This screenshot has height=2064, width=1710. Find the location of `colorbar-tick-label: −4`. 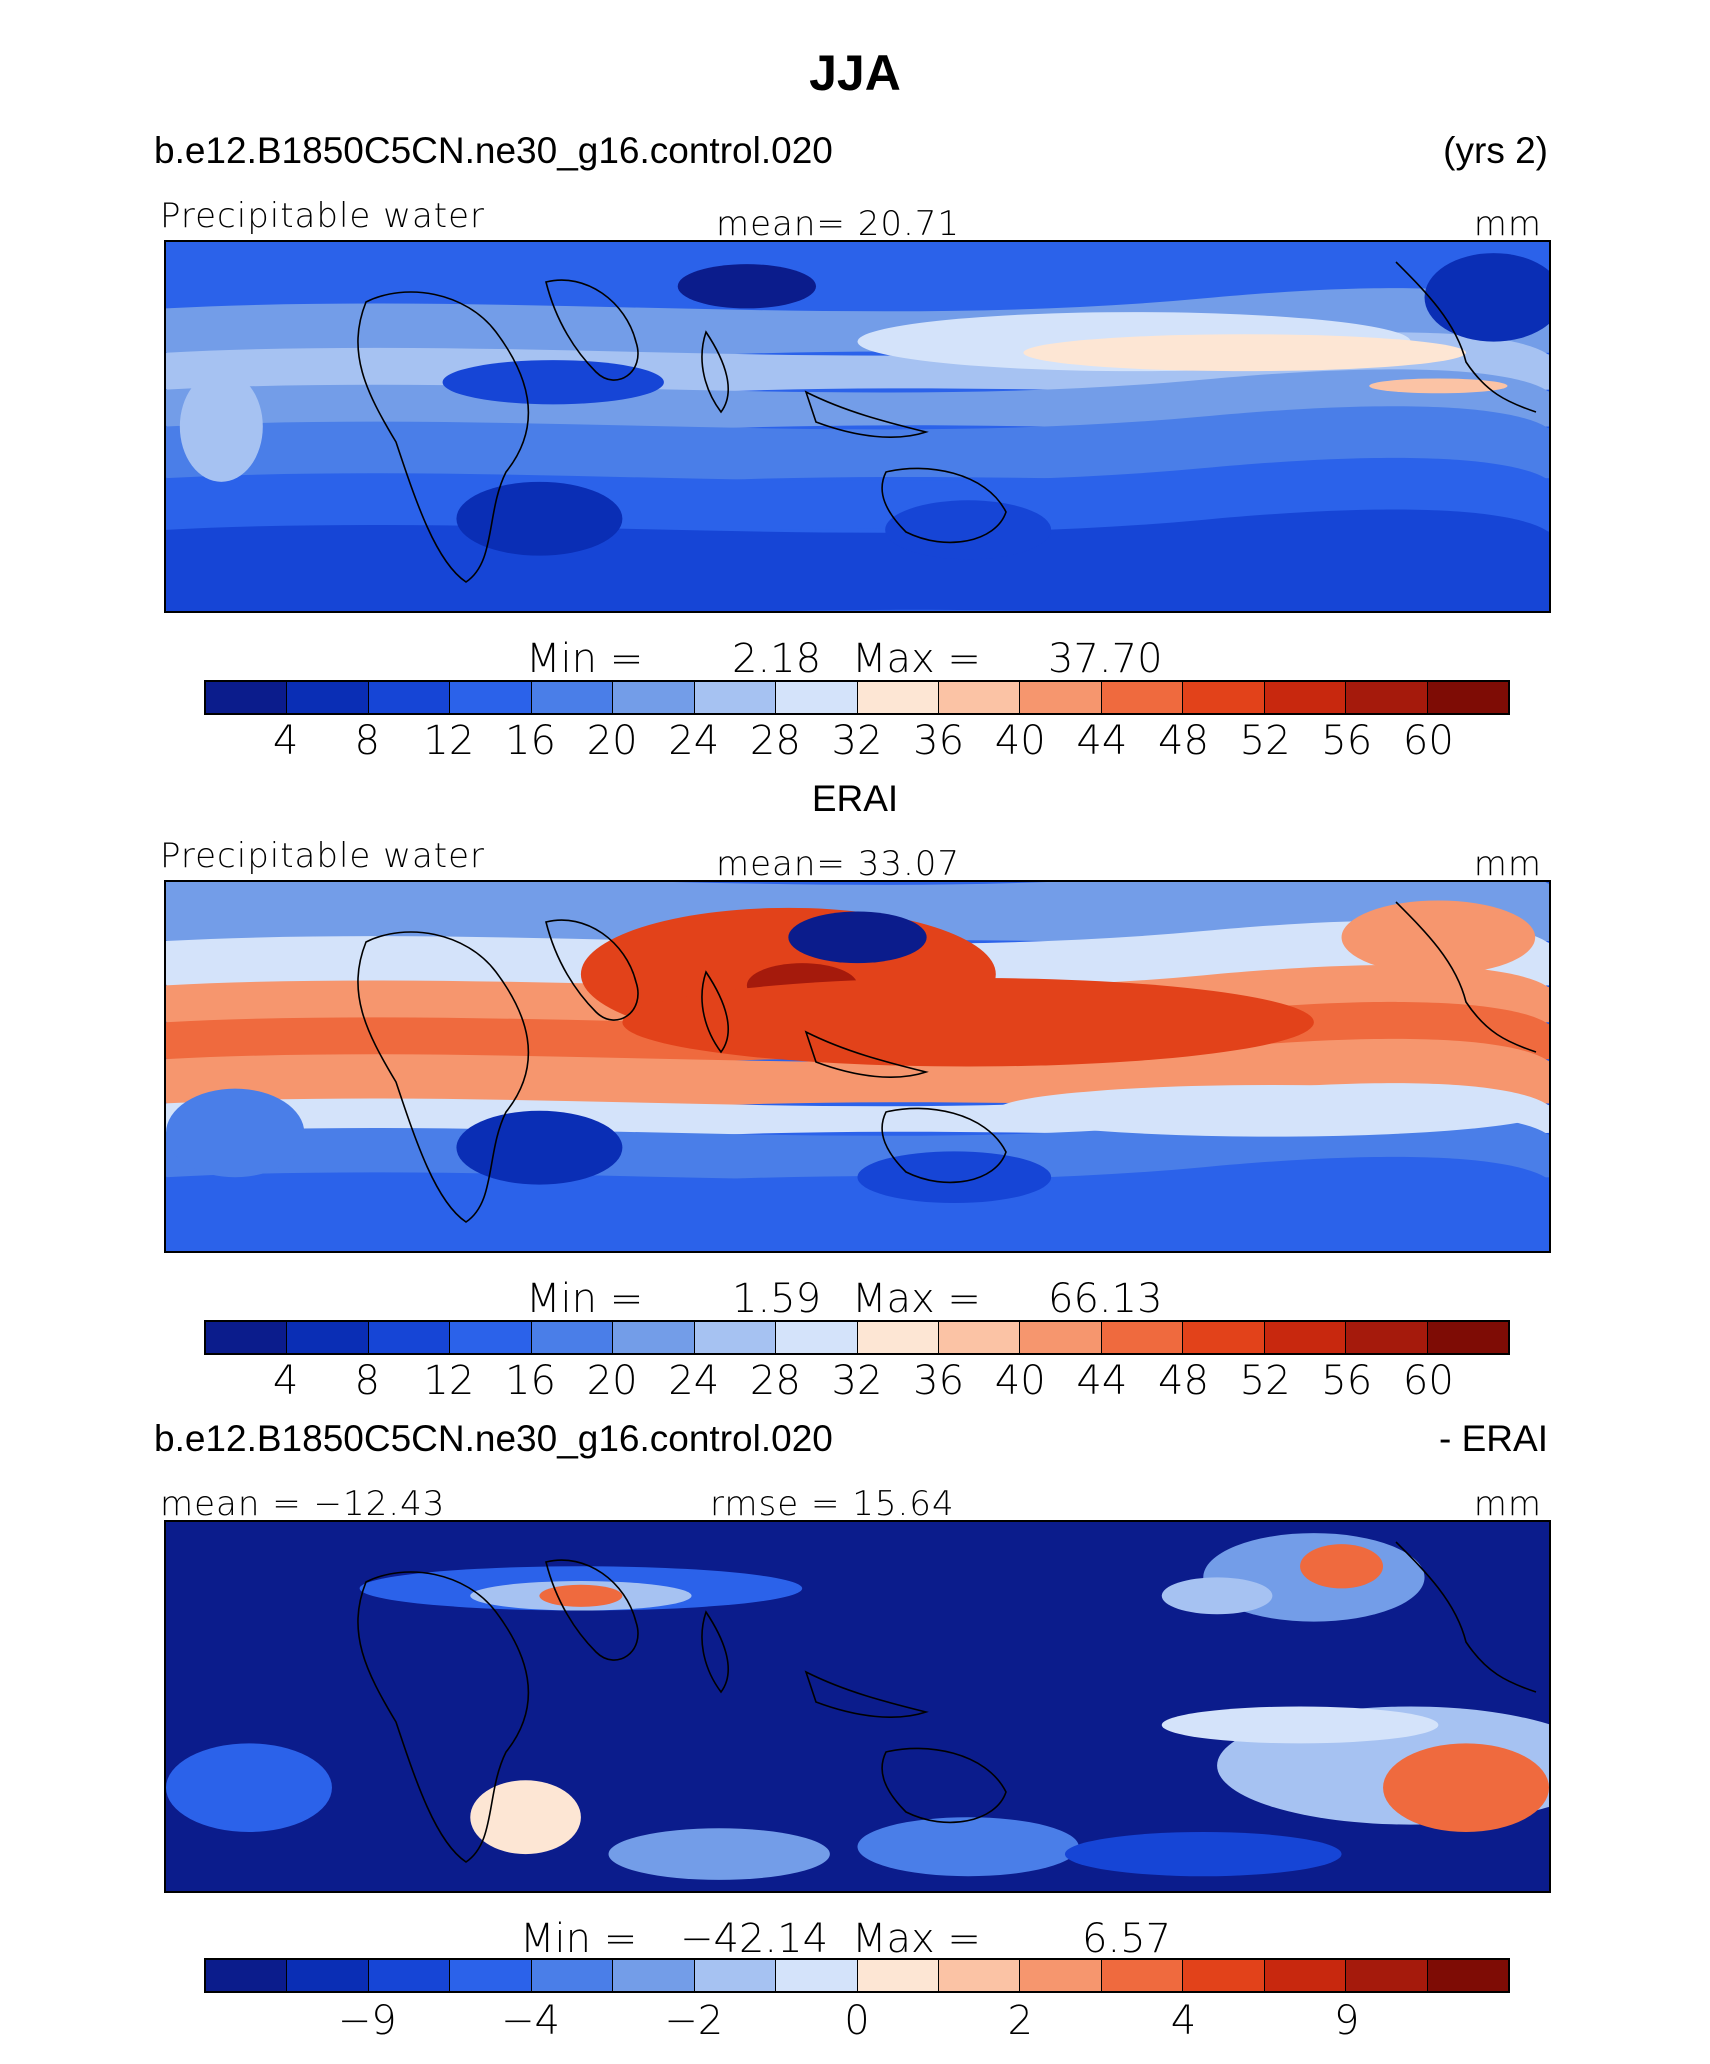

colorbar-tick-label: −4 is located at coordinates (530, 2021).